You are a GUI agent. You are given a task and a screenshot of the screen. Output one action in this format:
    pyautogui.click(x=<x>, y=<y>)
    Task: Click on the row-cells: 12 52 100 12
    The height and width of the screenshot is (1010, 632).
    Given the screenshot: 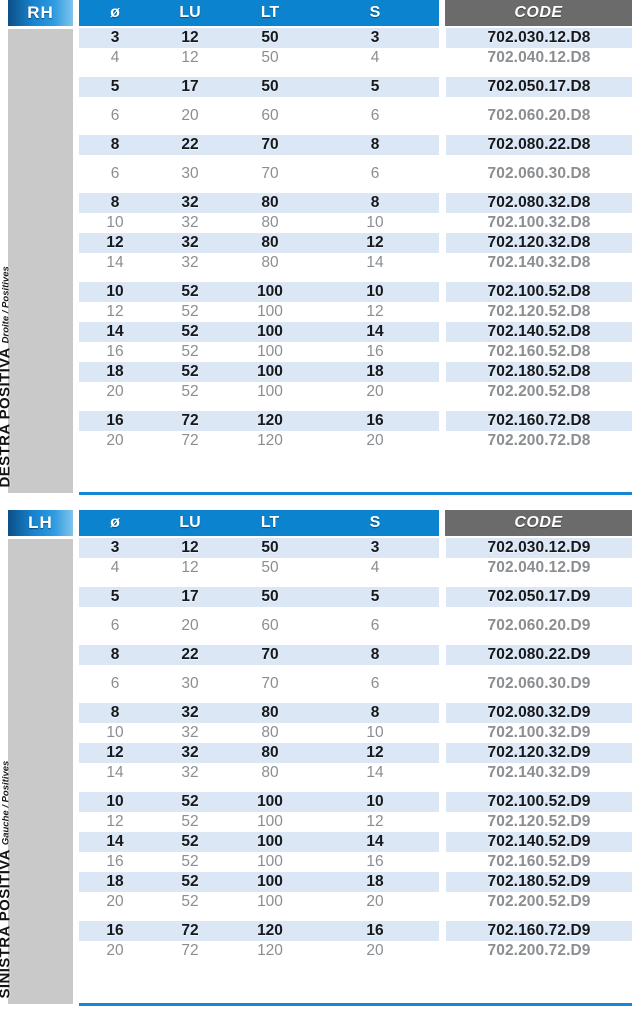 What is the action you would take?
    pyautogui.click(x=355, y=312)
    